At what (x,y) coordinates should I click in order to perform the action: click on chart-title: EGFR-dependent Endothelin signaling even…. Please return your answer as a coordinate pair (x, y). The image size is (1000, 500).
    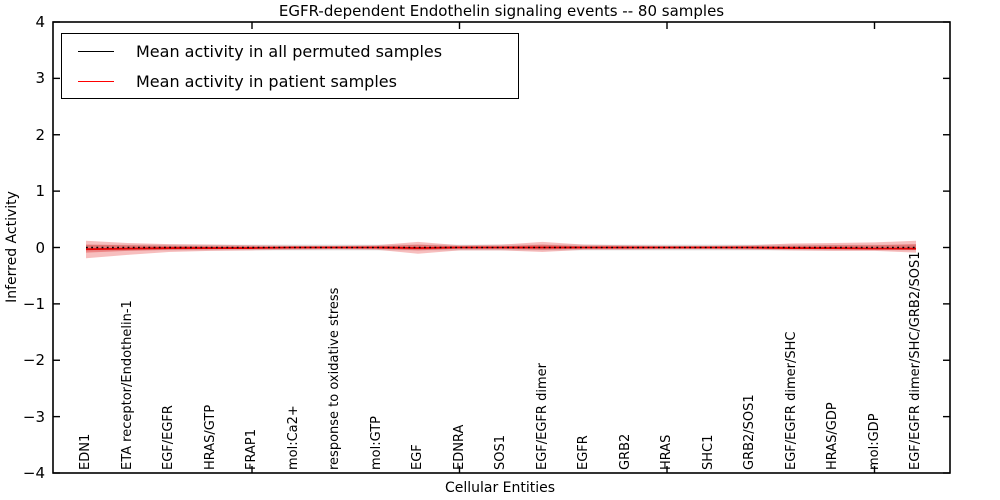
    Looking at the image, I should click on (501, 11).